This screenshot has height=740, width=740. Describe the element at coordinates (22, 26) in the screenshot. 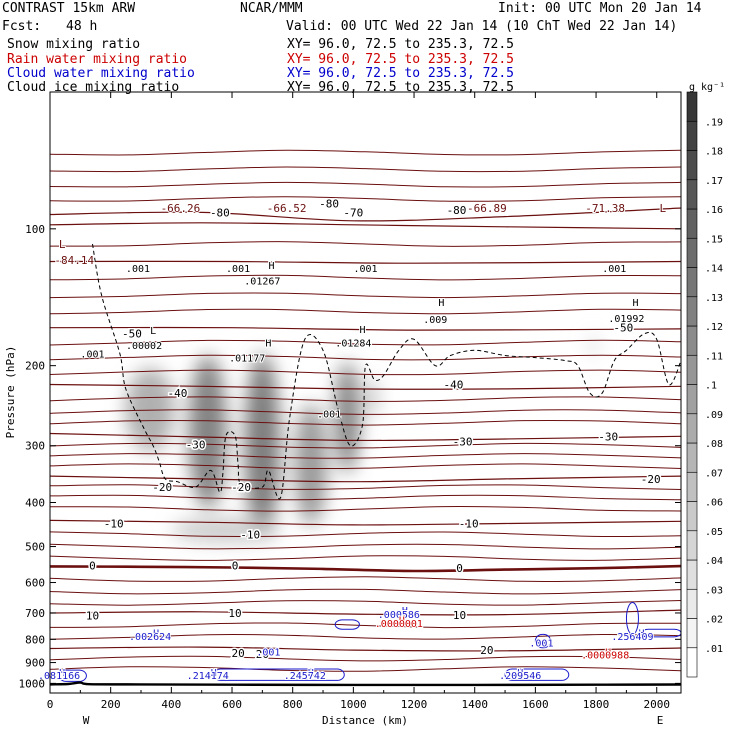

I see `fcst-label: Fcst:` at that location.